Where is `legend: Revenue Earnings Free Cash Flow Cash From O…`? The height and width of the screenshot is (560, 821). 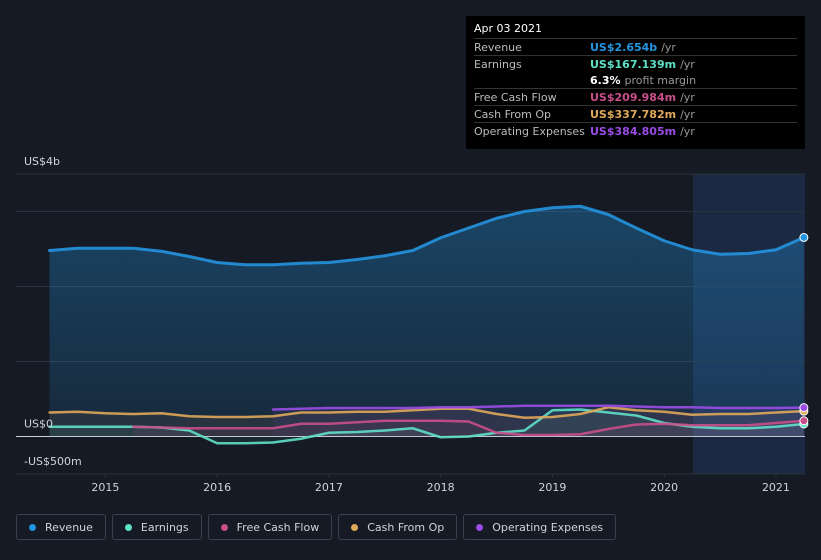 legend: Revenue Earnings Free Cash Flow Cash From O… is located at coordinates (316, 527).